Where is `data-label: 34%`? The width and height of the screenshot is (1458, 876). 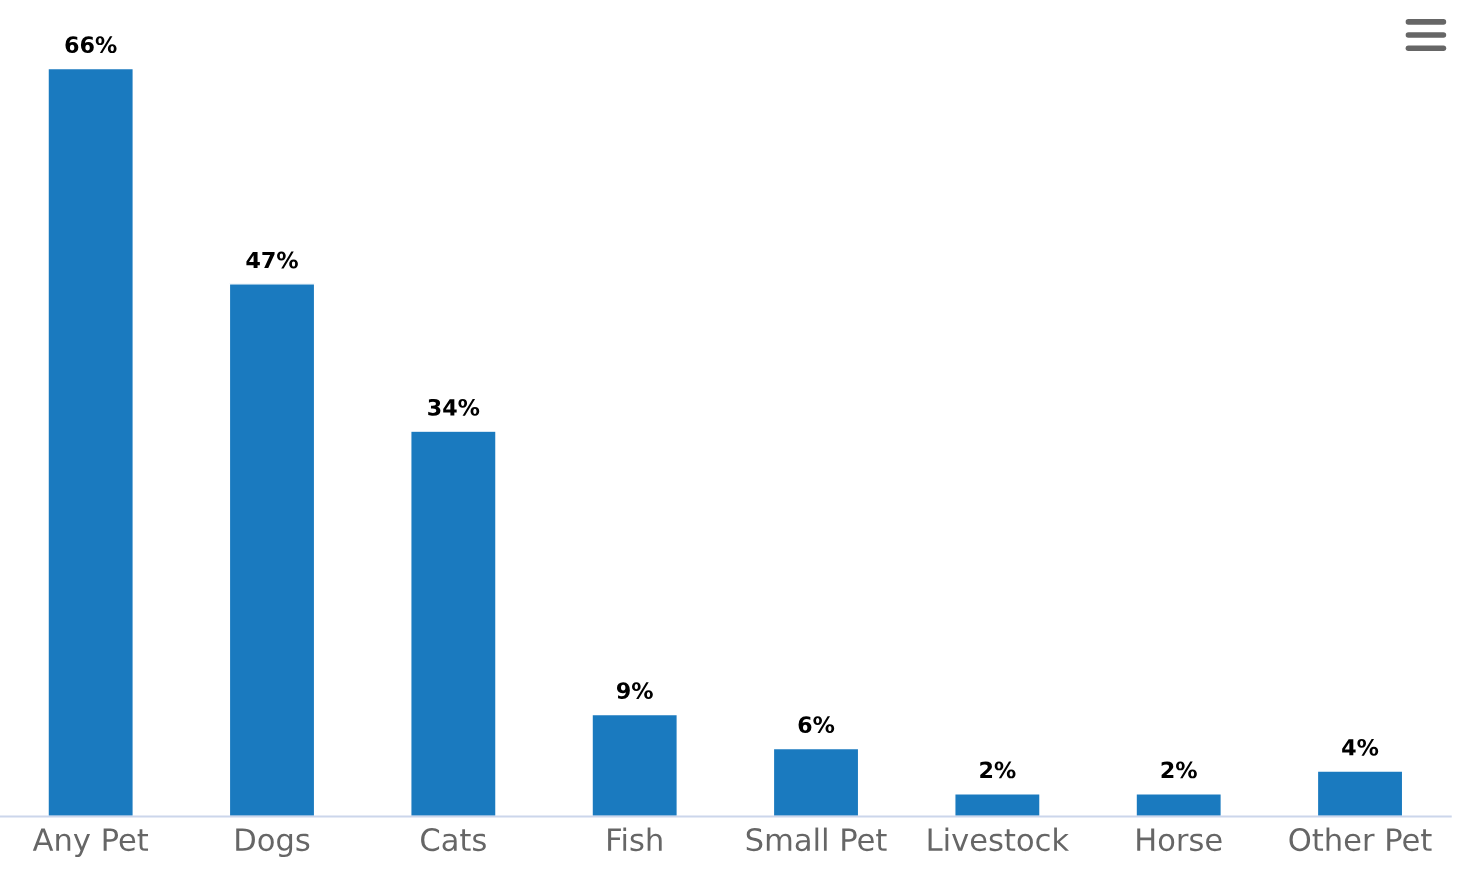
data-label: 34% is located at coordinates (454, 407).